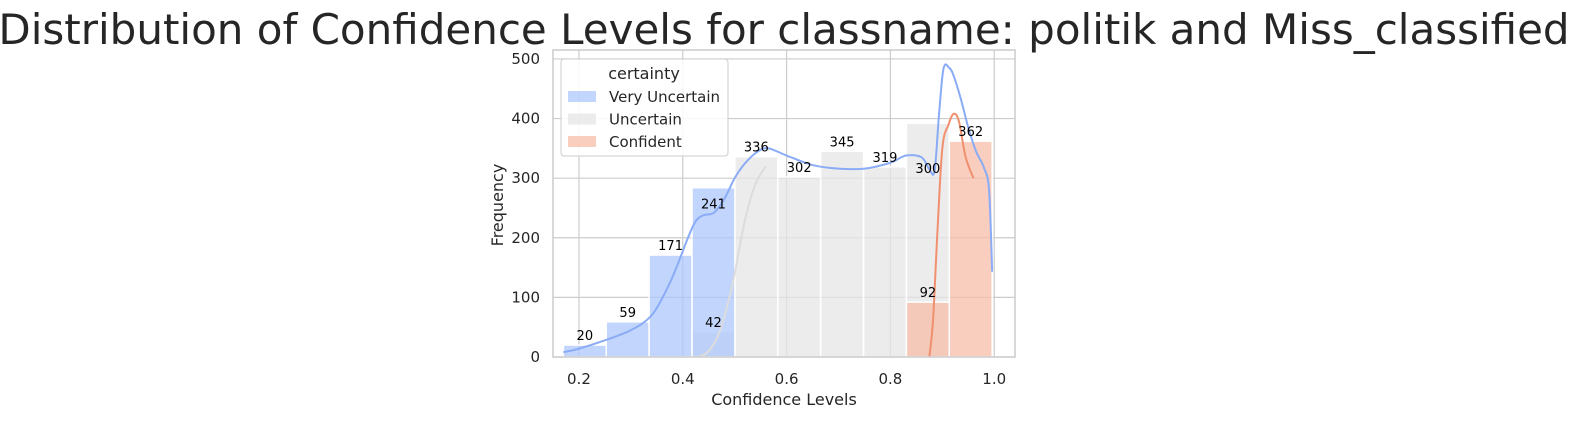  What do you see at coordinates (644, 73) in the screenshot?
I see `legend-title: certainty` at bounding box center [644, 73].